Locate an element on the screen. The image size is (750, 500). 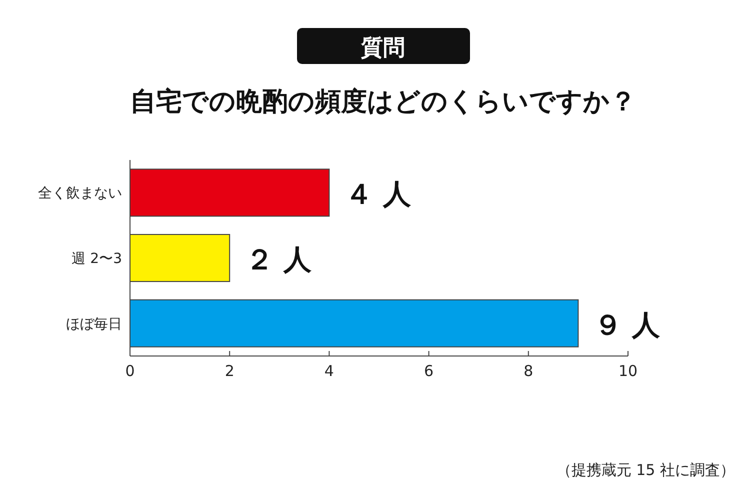
y-tick-label: 週 2〜3 is located at coordinates (97, 259).